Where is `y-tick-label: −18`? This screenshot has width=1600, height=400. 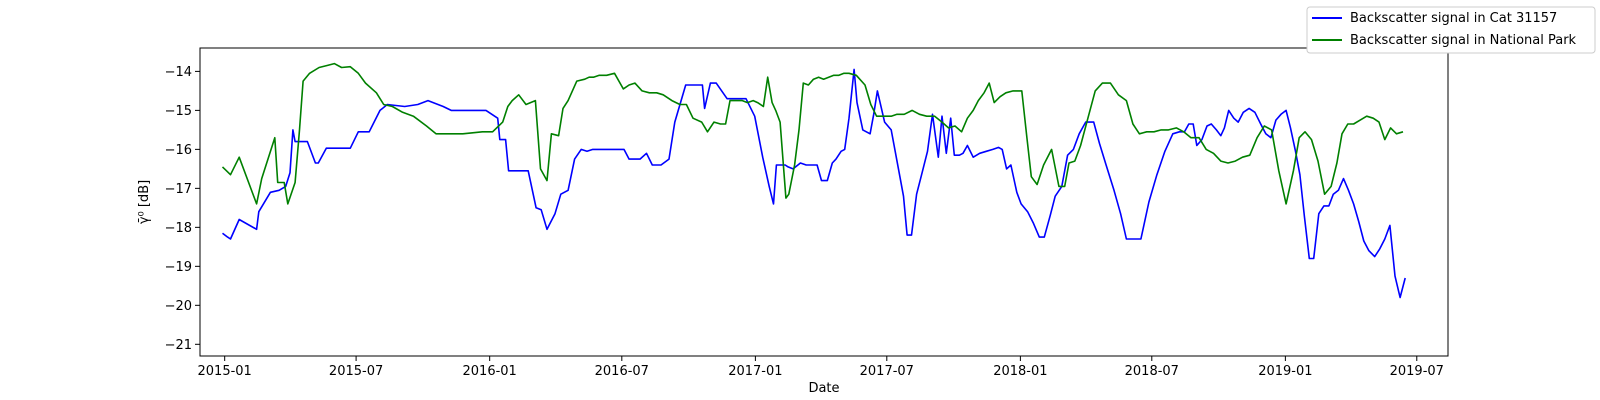
y-tick-label: −18 is located at coordinates (178, 228).